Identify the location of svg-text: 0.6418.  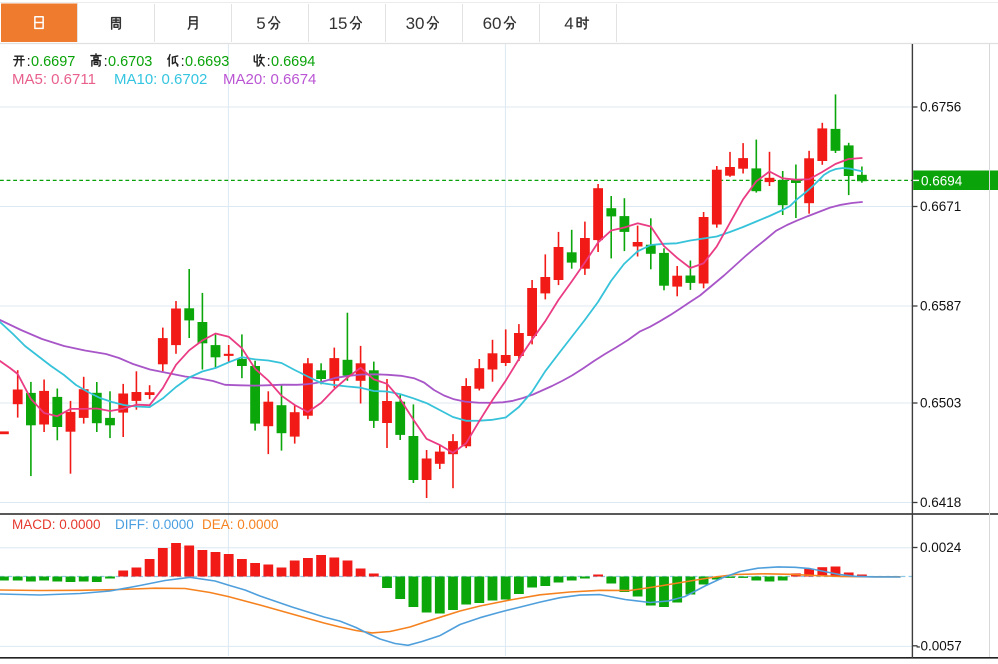
(940, 502).